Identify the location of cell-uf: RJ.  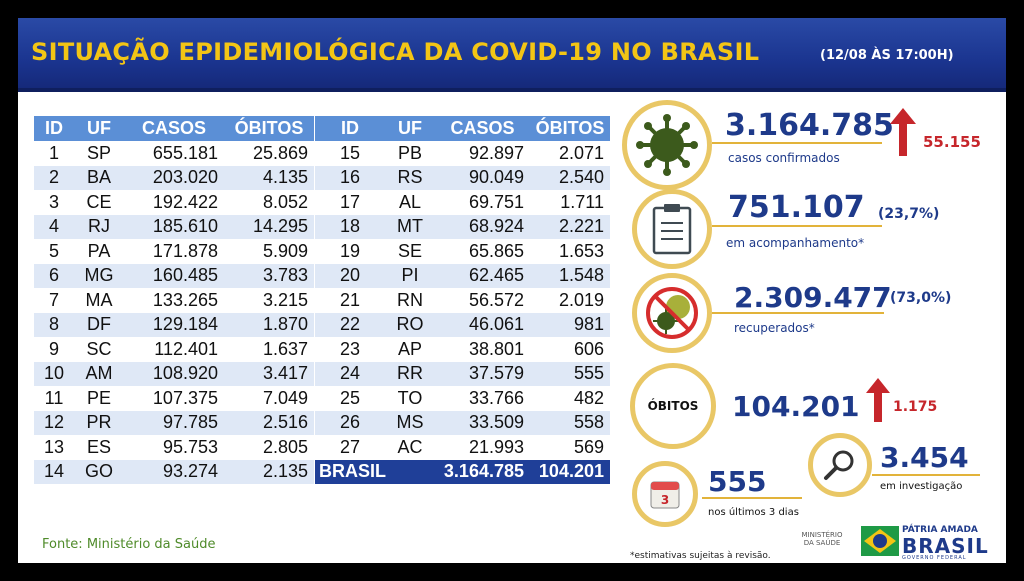
(99, 226).